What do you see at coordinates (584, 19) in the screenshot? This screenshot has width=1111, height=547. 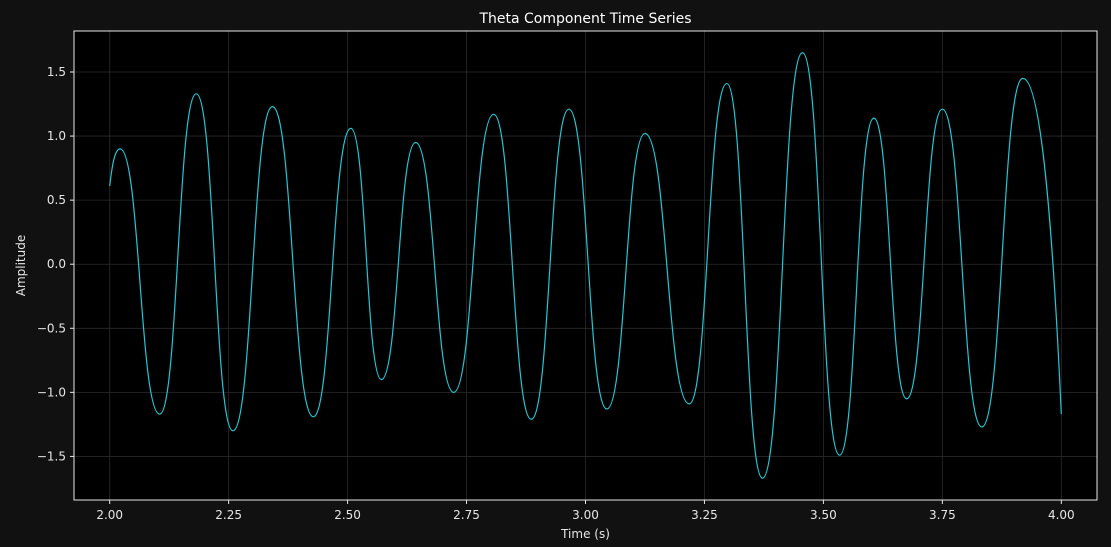 I see `chart-title: Theta Component Time Series` at bounding box center [584, 19].